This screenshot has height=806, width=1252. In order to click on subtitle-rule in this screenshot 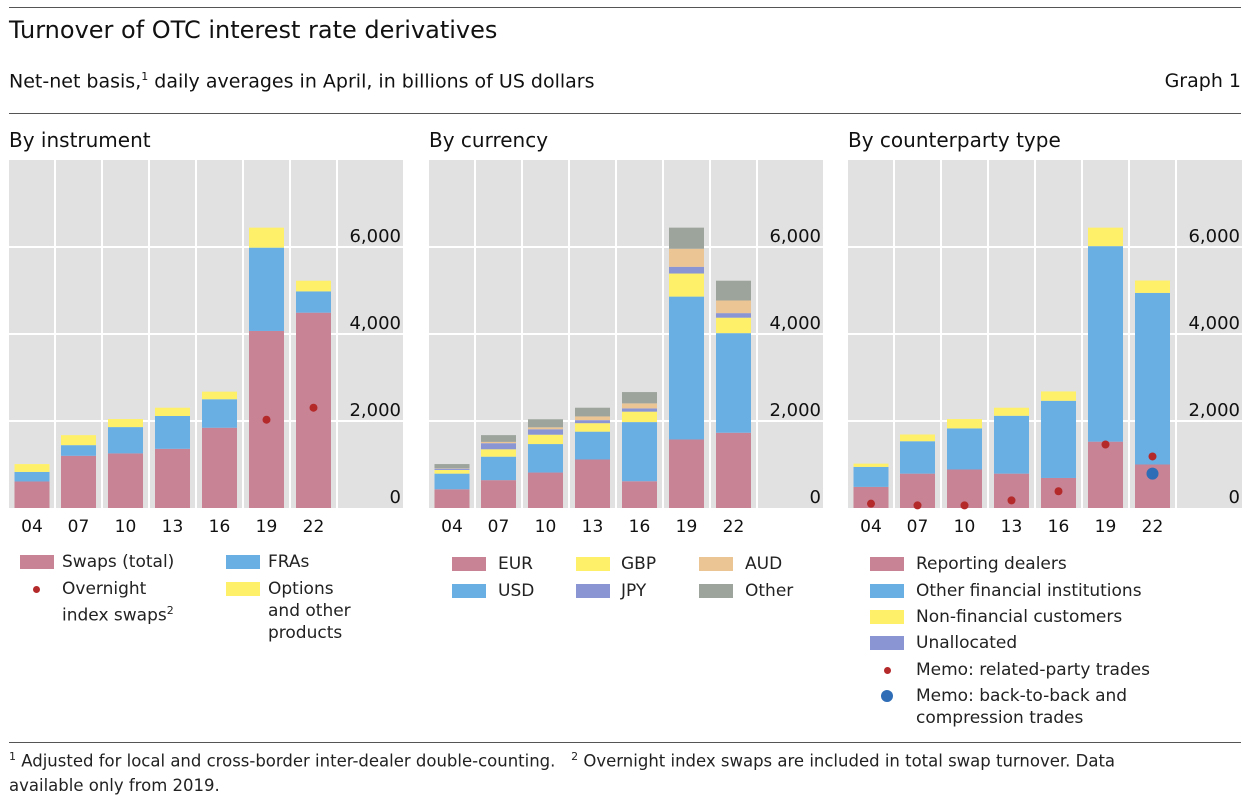, I will do `click(625, 113)`.